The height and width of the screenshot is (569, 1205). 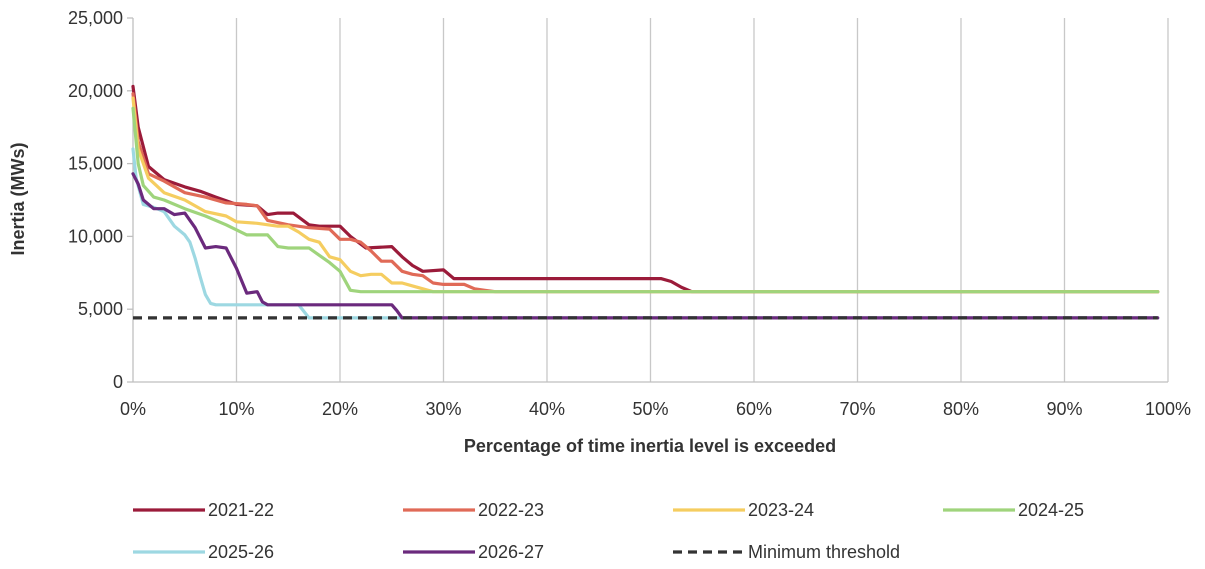 I want to click on x-tick-label: 50%, so click(x=650, y=409).